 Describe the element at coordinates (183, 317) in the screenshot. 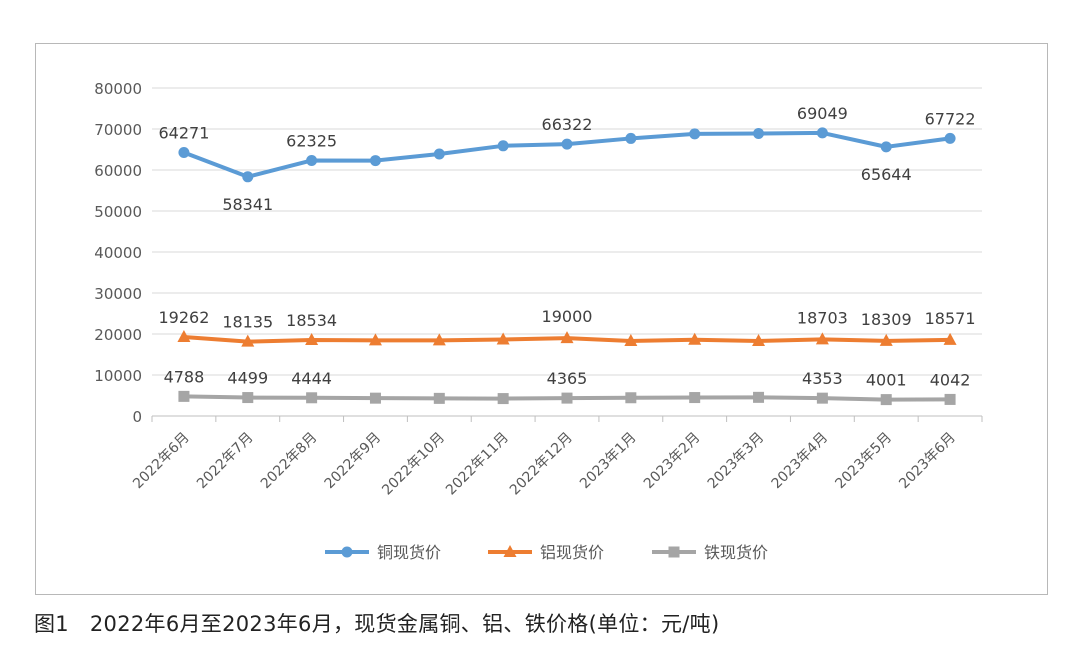

I see `data-label: 19262` at that location.